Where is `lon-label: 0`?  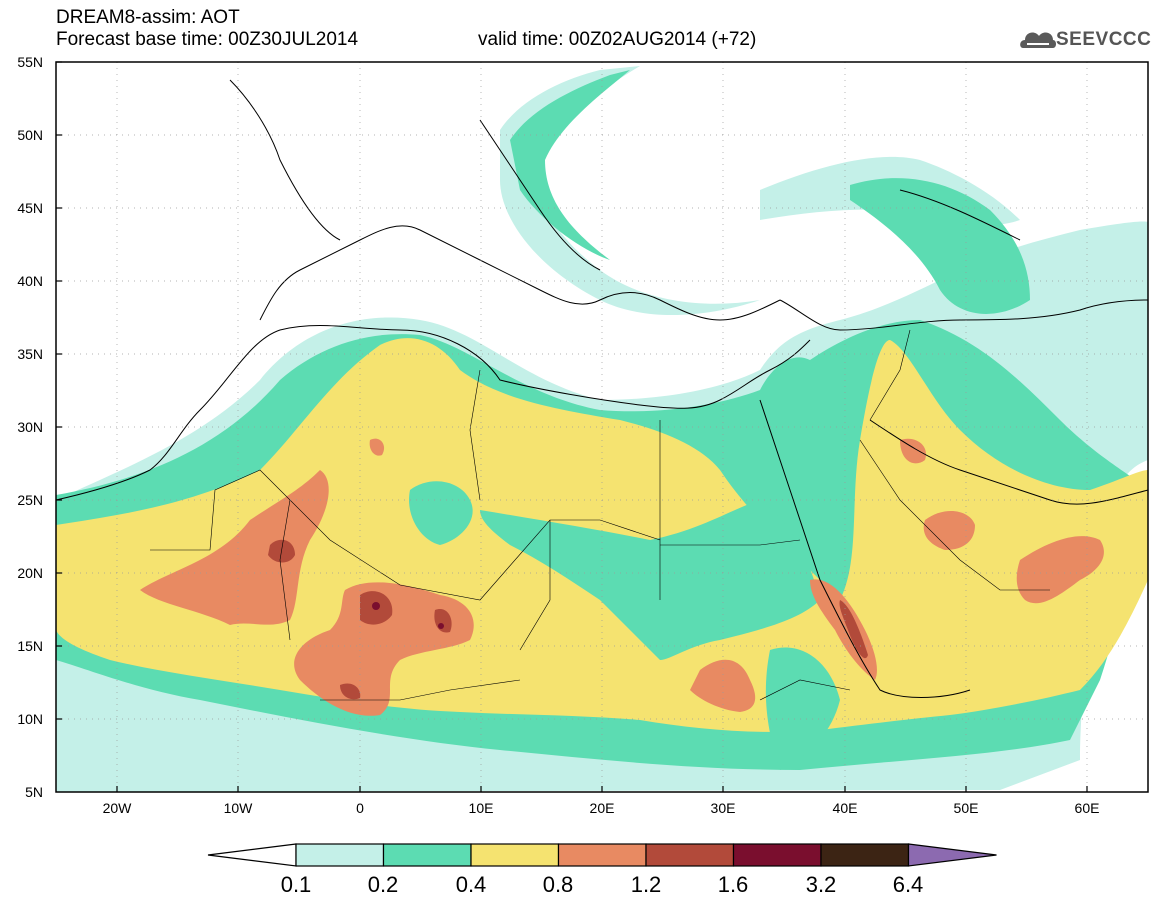 lon-label: 0 is located at coordinates (360, 808).